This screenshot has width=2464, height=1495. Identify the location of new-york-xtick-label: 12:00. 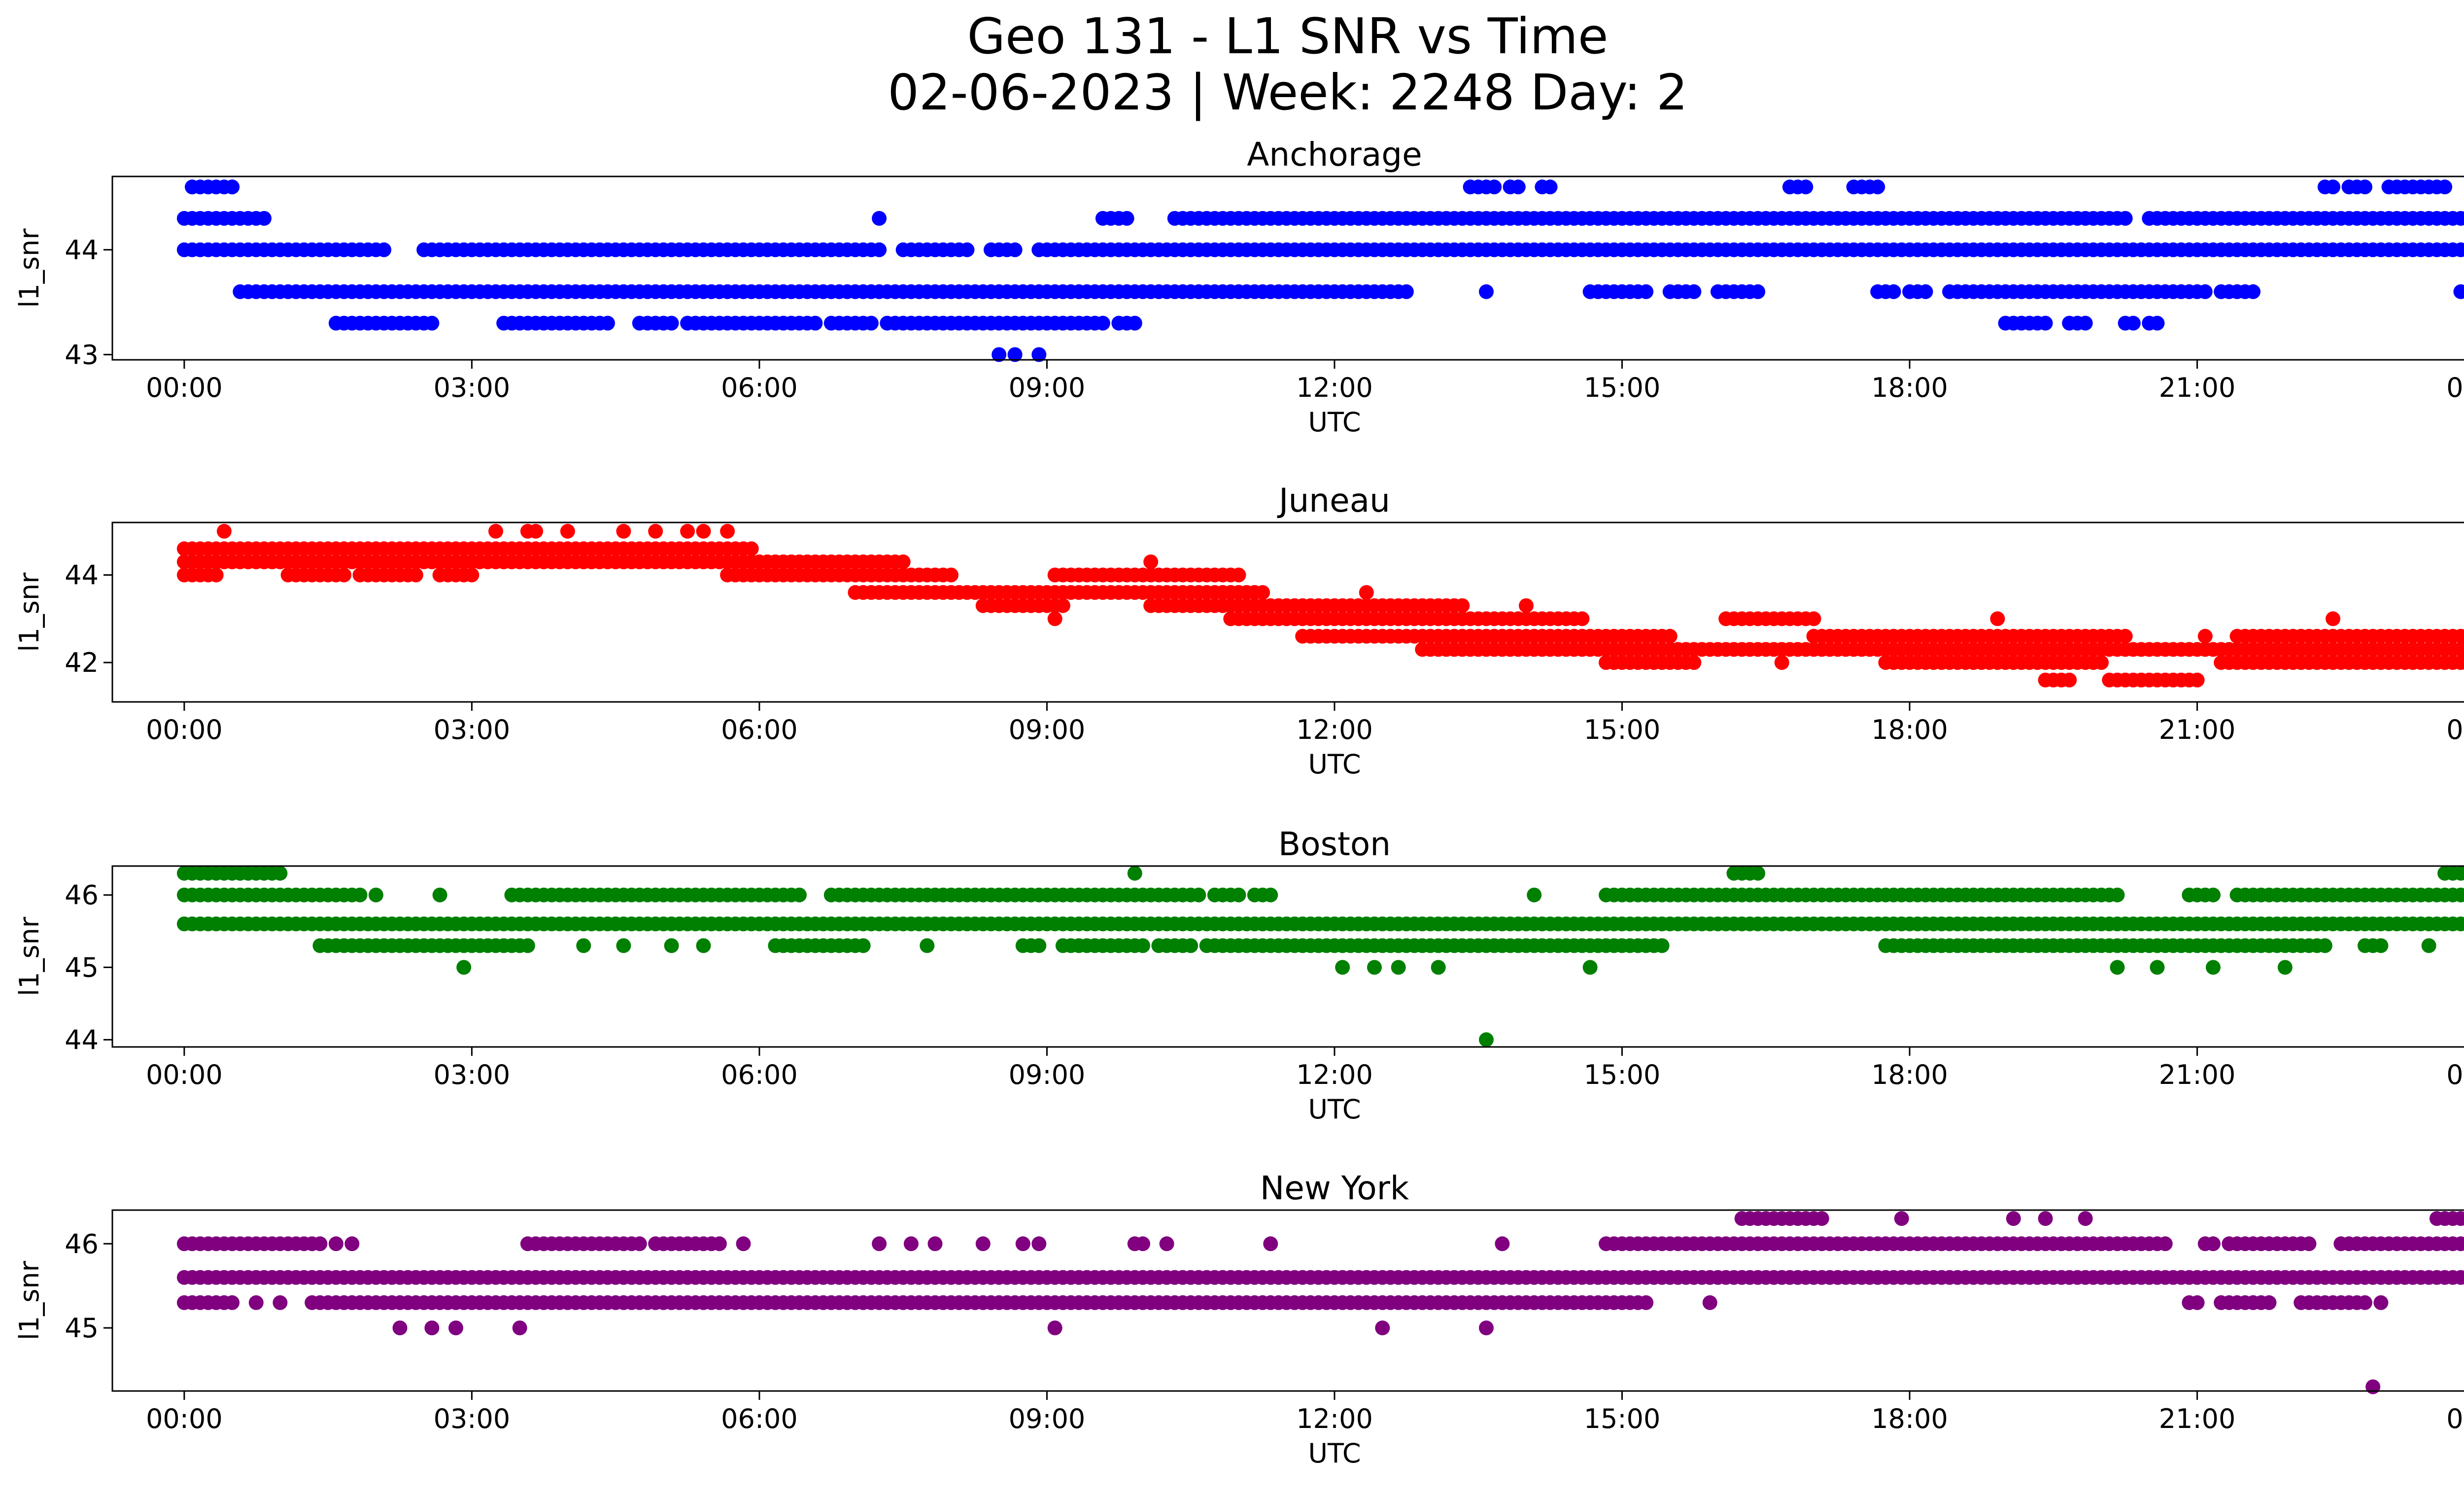
(1334, 1418).